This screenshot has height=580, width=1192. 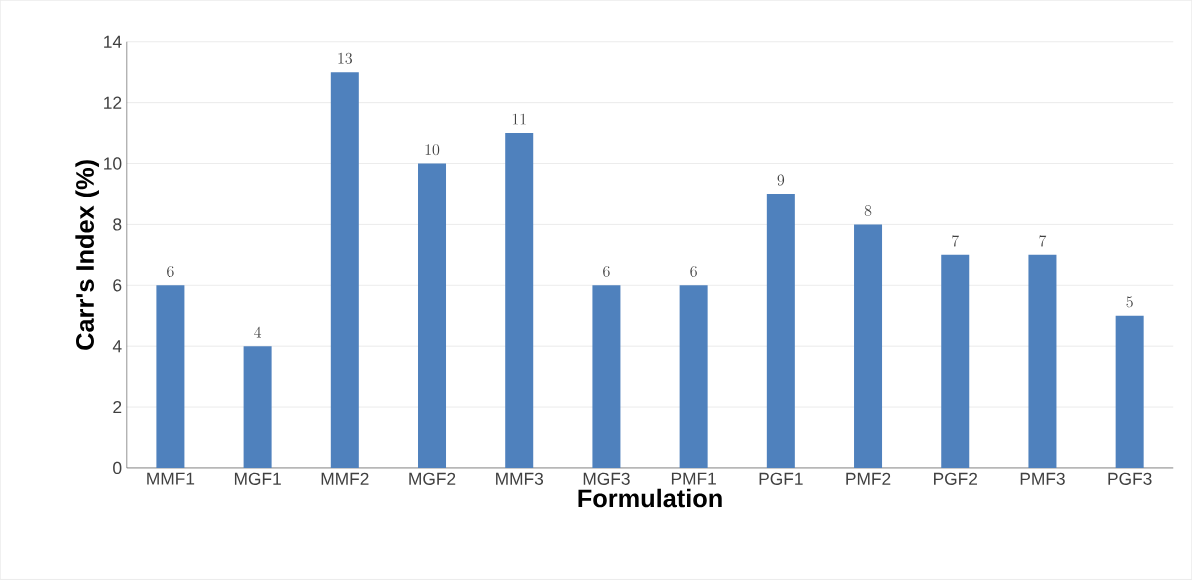 I want to click on x-axis-title: Formulation, so click(x=650, y=498).